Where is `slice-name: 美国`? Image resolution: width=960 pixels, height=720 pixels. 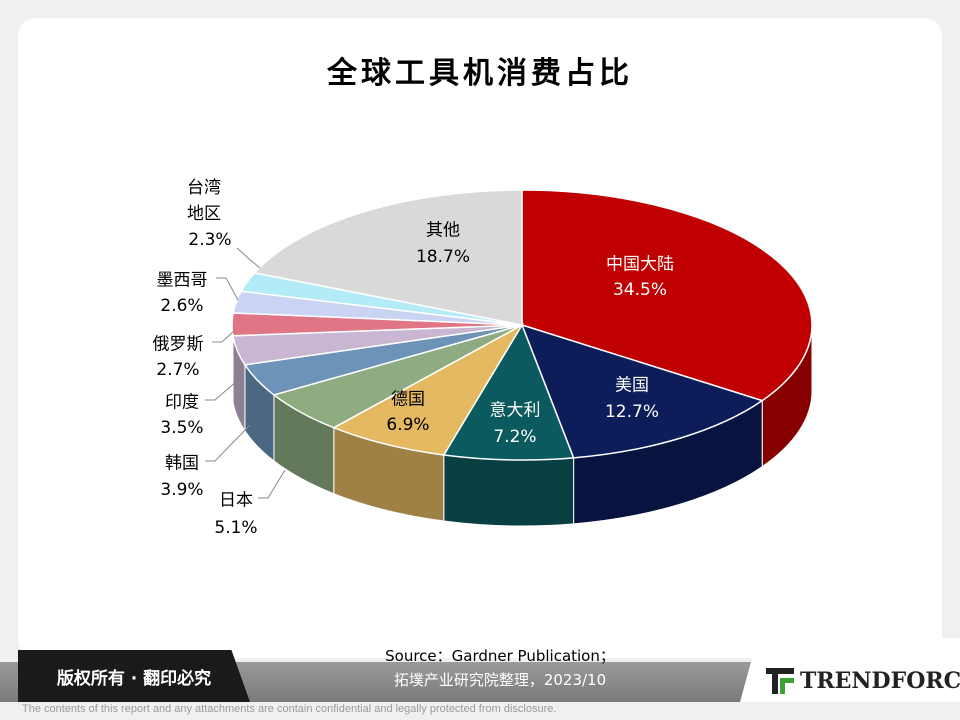 slice-name: 美国 is located at coordinates (632, 385).